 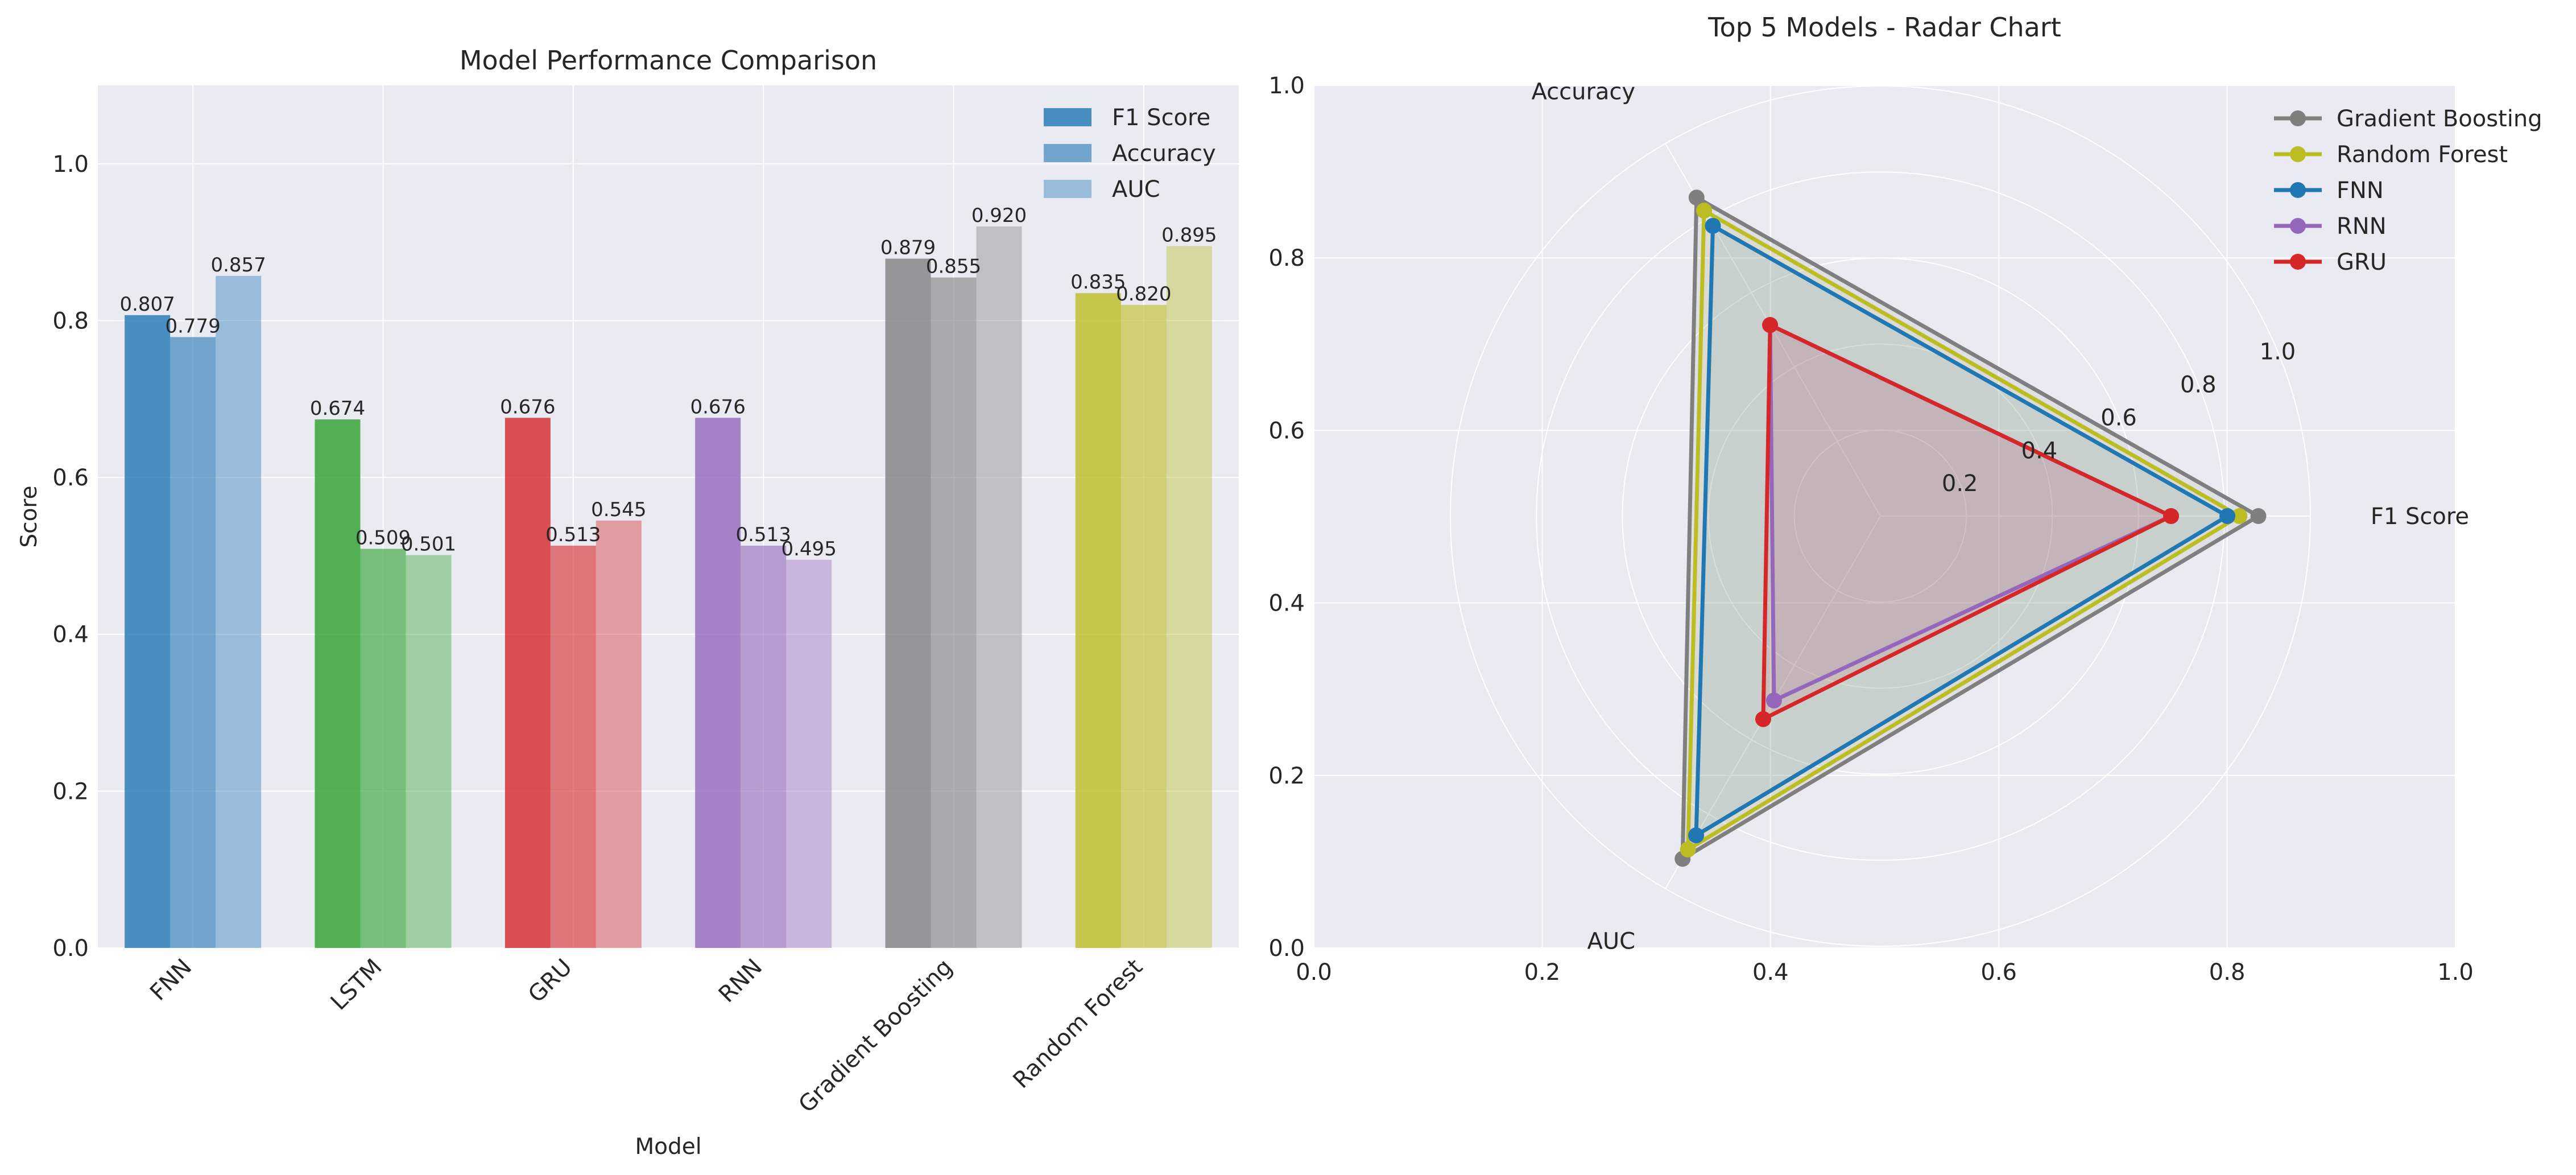 I want to click on bar-value-label: 0.509, so click(x=383, y=539).